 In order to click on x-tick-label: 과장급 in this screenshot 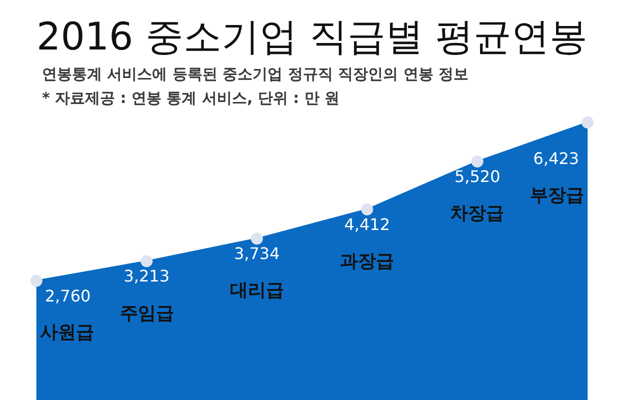, I will do `click(367, 261)`.